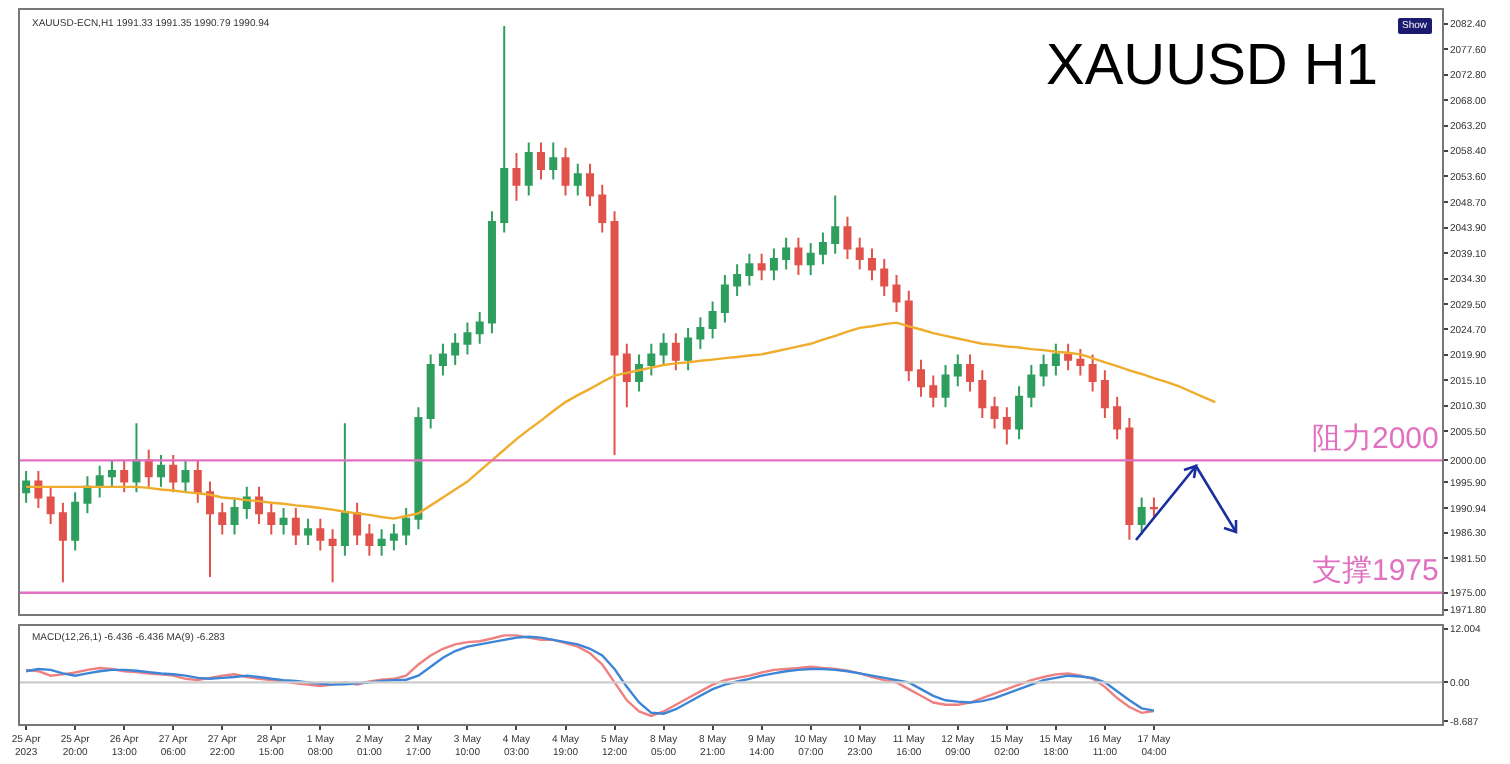 This screenshot has height=764, width=1510. Describe the element at coordinates (1375, 571) in the screenshot. I see `ref-line-label: 支撑1975` at that location.